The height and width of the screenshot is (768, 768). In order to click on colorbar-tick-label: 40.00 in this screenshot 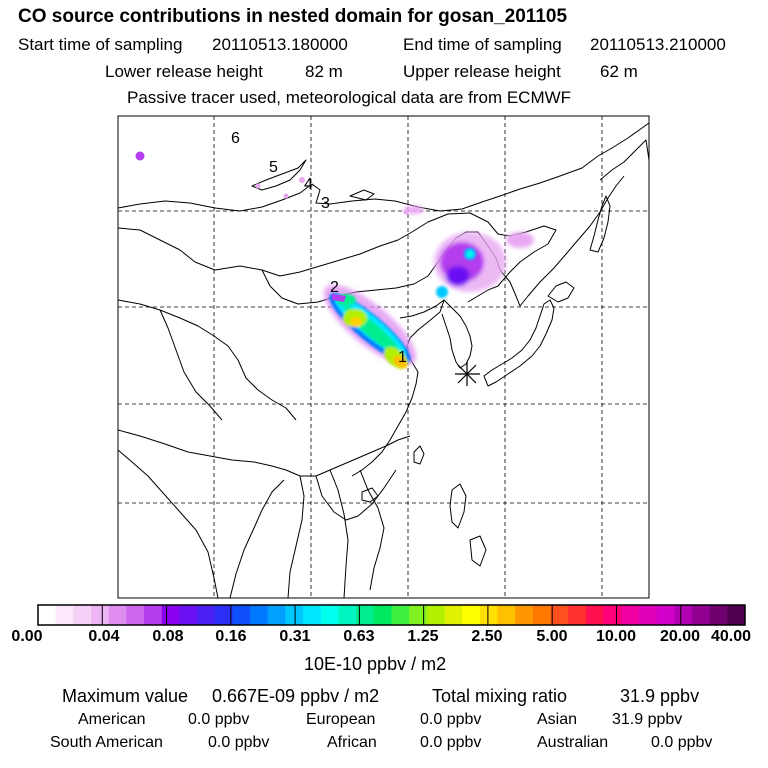, I will do `click(731, 636)`.